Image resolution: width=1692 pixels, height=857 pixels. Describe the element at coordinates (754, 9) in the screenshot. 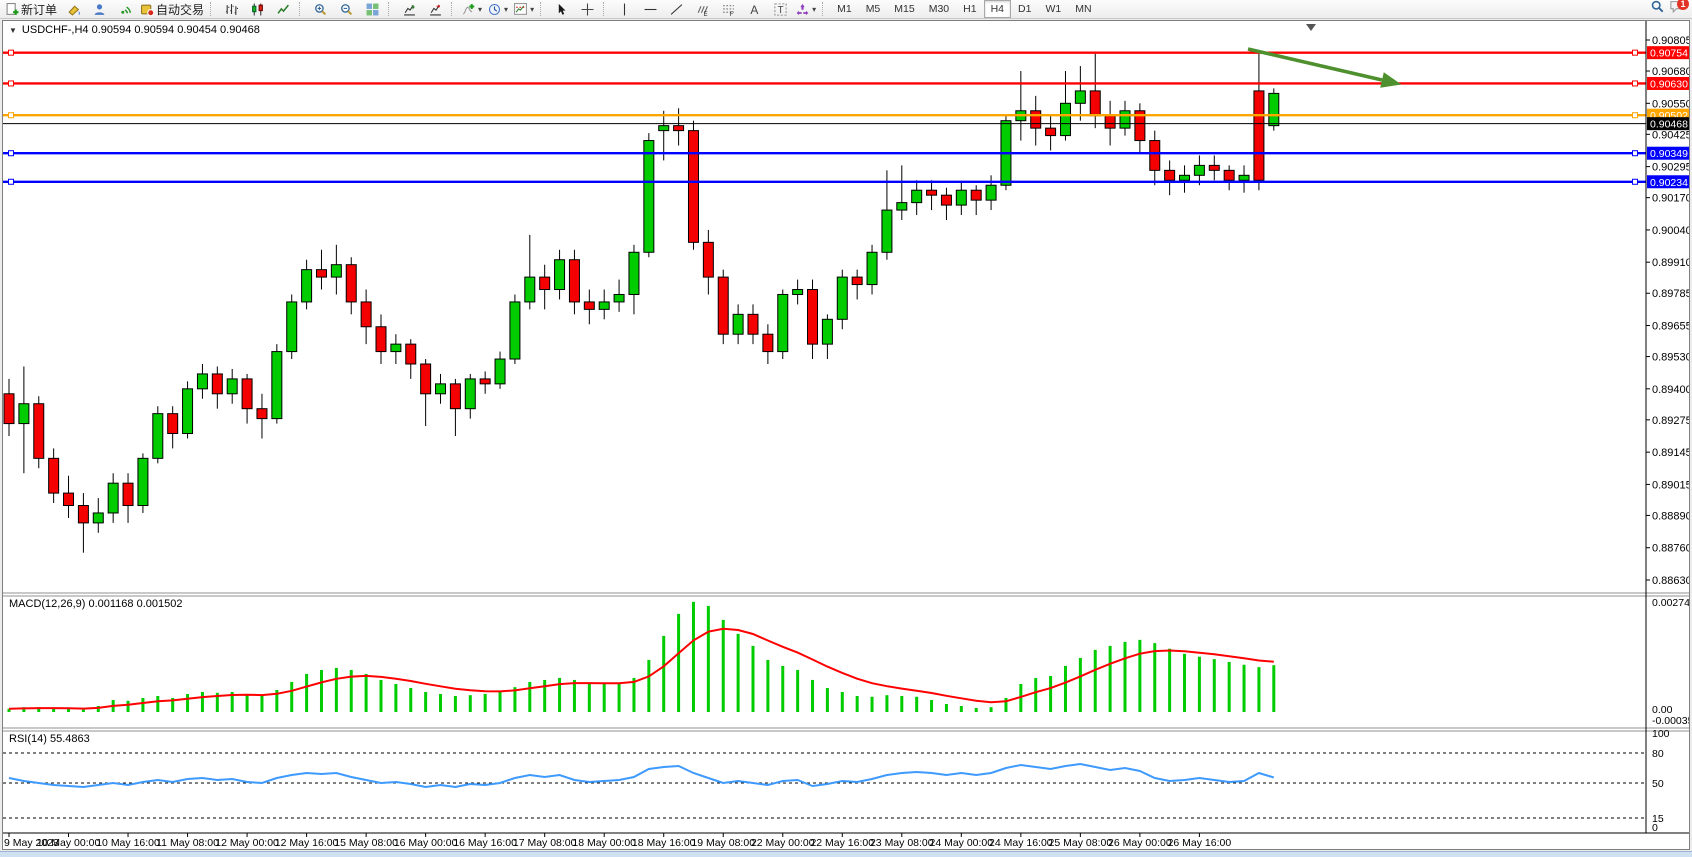

I see `text-button: A` at that location.